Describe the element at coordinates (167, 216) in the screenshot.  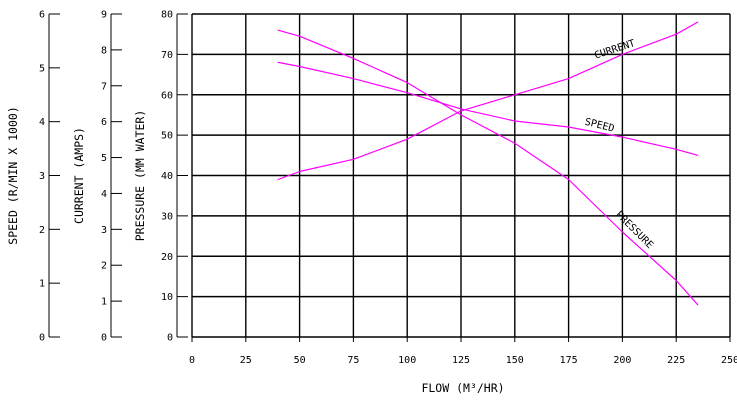
I see `pressure-tick-label: 30` at that location.